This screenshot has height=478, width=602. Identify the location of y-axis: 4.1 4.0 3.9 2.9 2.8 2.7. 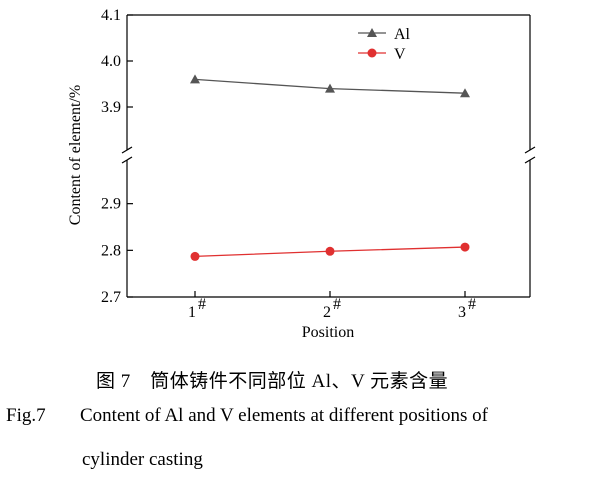
(117, 156).